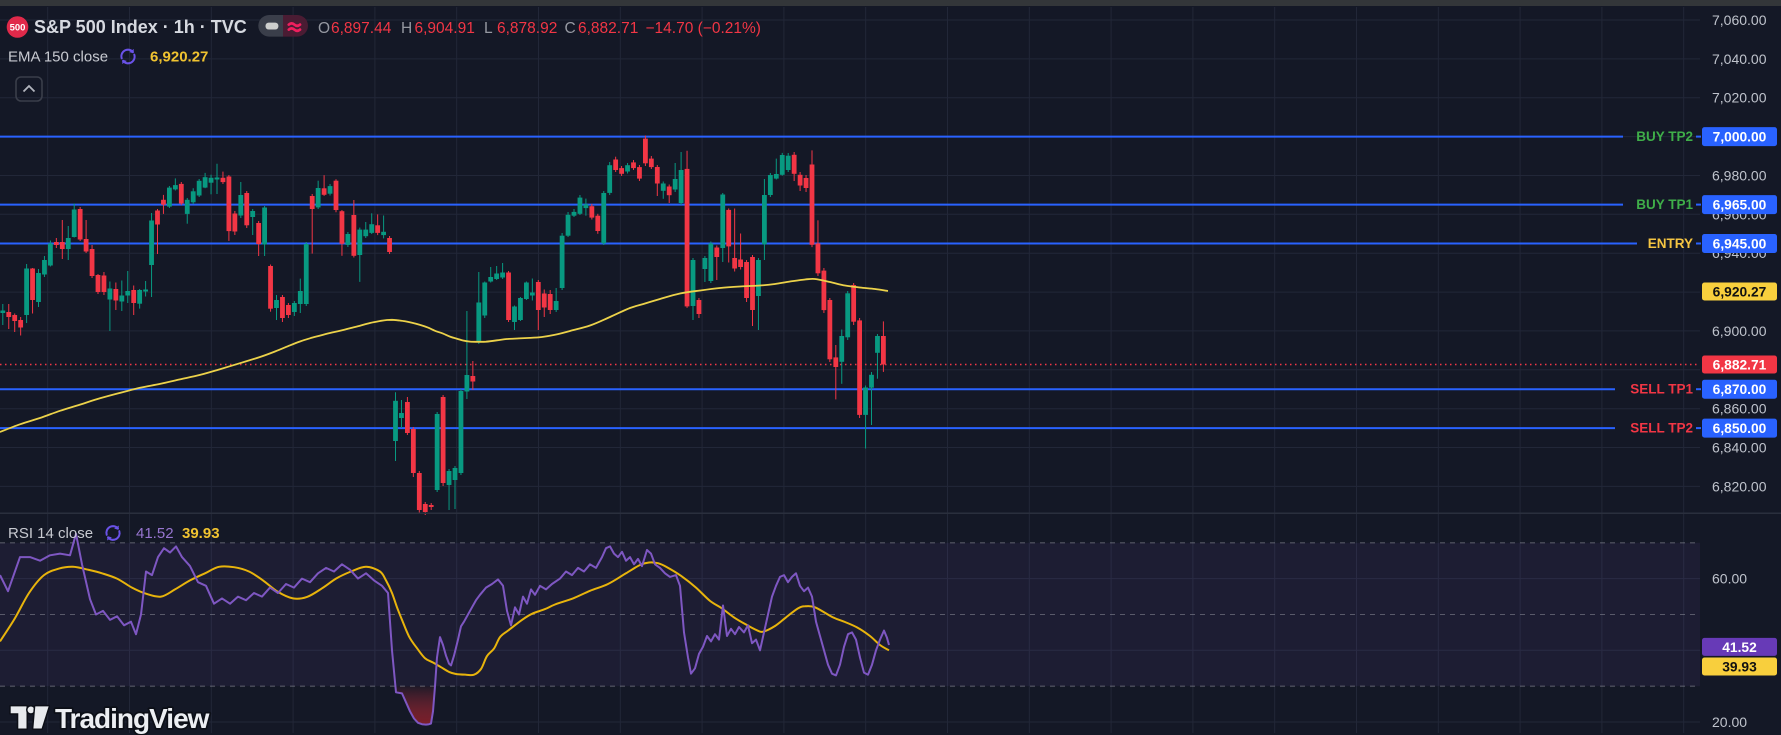  Describe the element at coordinates (445, 28) in the screenshot. I see `svg-text: 6,904.91` at that location.